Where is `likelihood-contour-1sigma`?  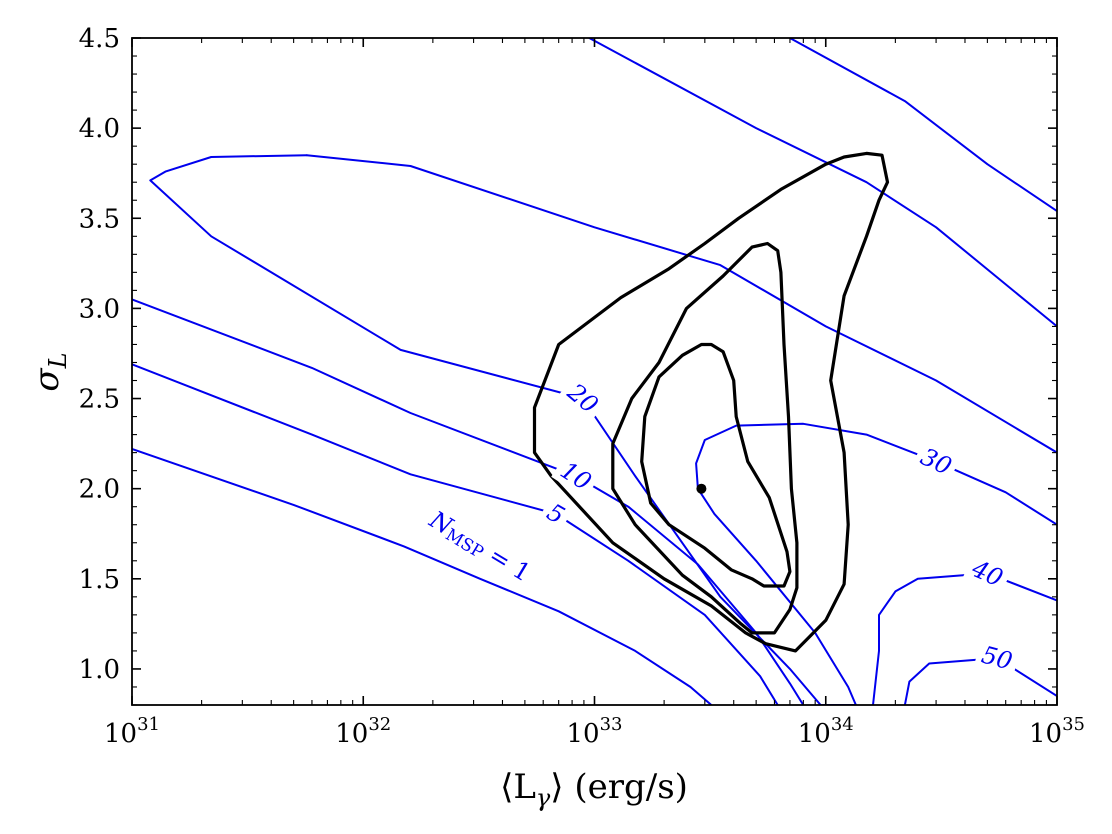
likelihood-contour-1sigma is located at coordinates (716, 465).